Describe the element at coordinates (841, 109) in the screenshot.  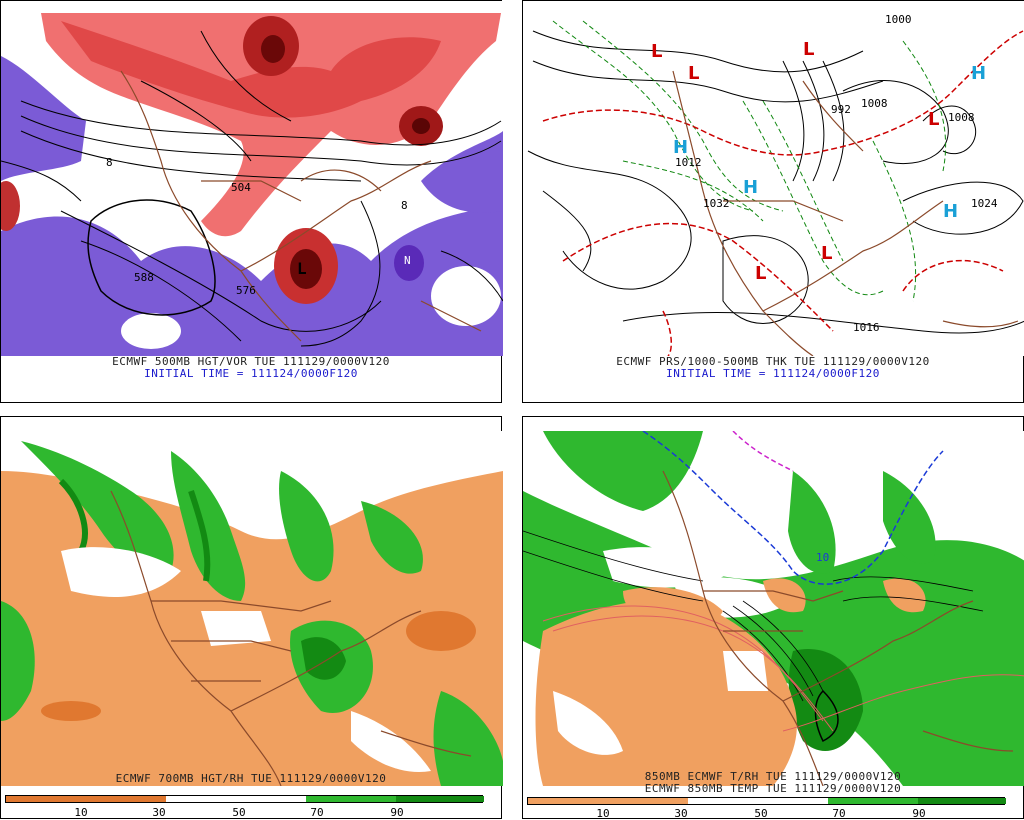
I see `isobar-992: 992` at that location.